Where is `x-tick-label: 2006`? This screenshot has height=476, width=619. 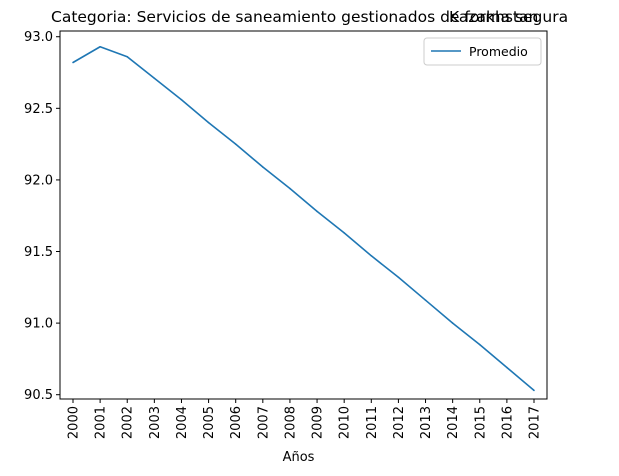 x-tick-label: 2006 is located at coordinates (236, 422).